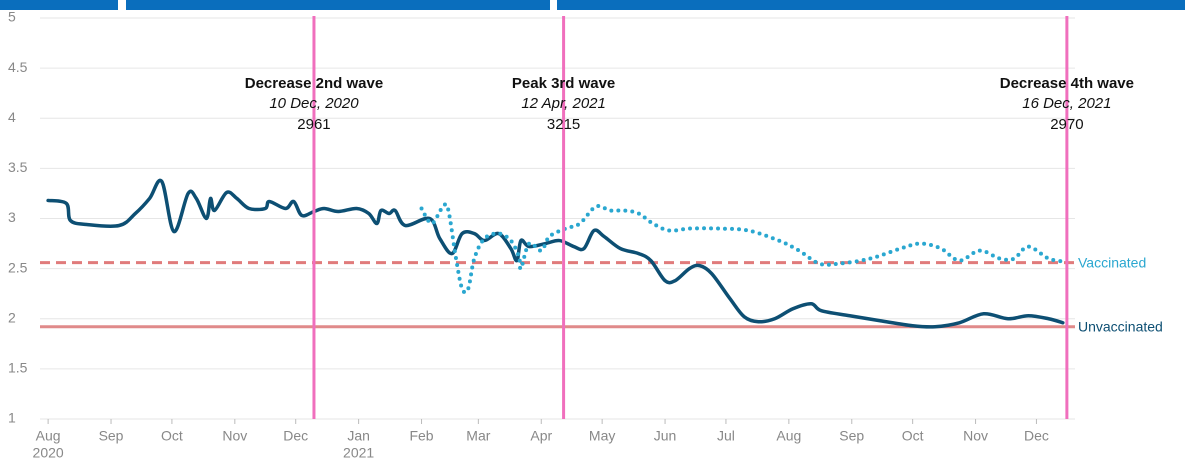 This screenshot has width=1185, height=462. I want to click on annotation-title: Peak 3rd wave, so click(563, 83).